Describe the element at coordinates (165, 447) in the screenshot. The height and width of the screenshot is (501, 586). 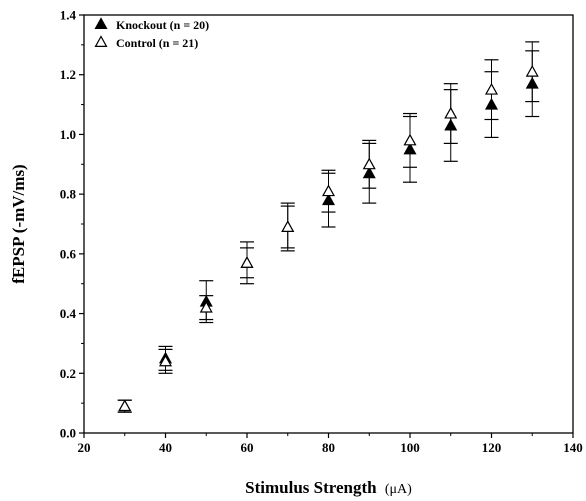
I see `x-tick-label: 40` at that location.